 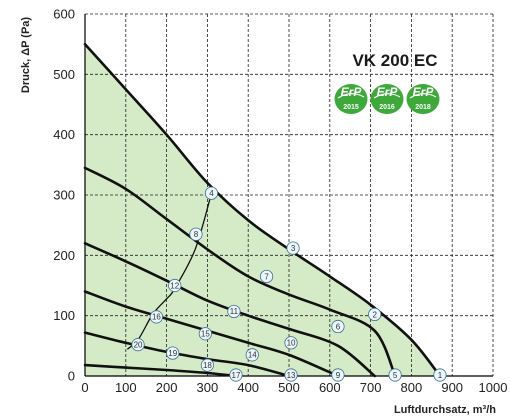 What do you see at coordinates (493, 387) in the screenshot?
I see `x-tick-label: 1000` at bounding box center [493, 387].